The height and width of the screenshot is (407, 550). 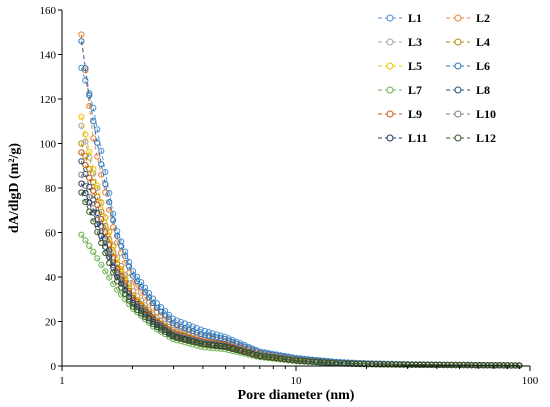 I want to click on legend-item-L5: L5, so click(x=400, y=66).